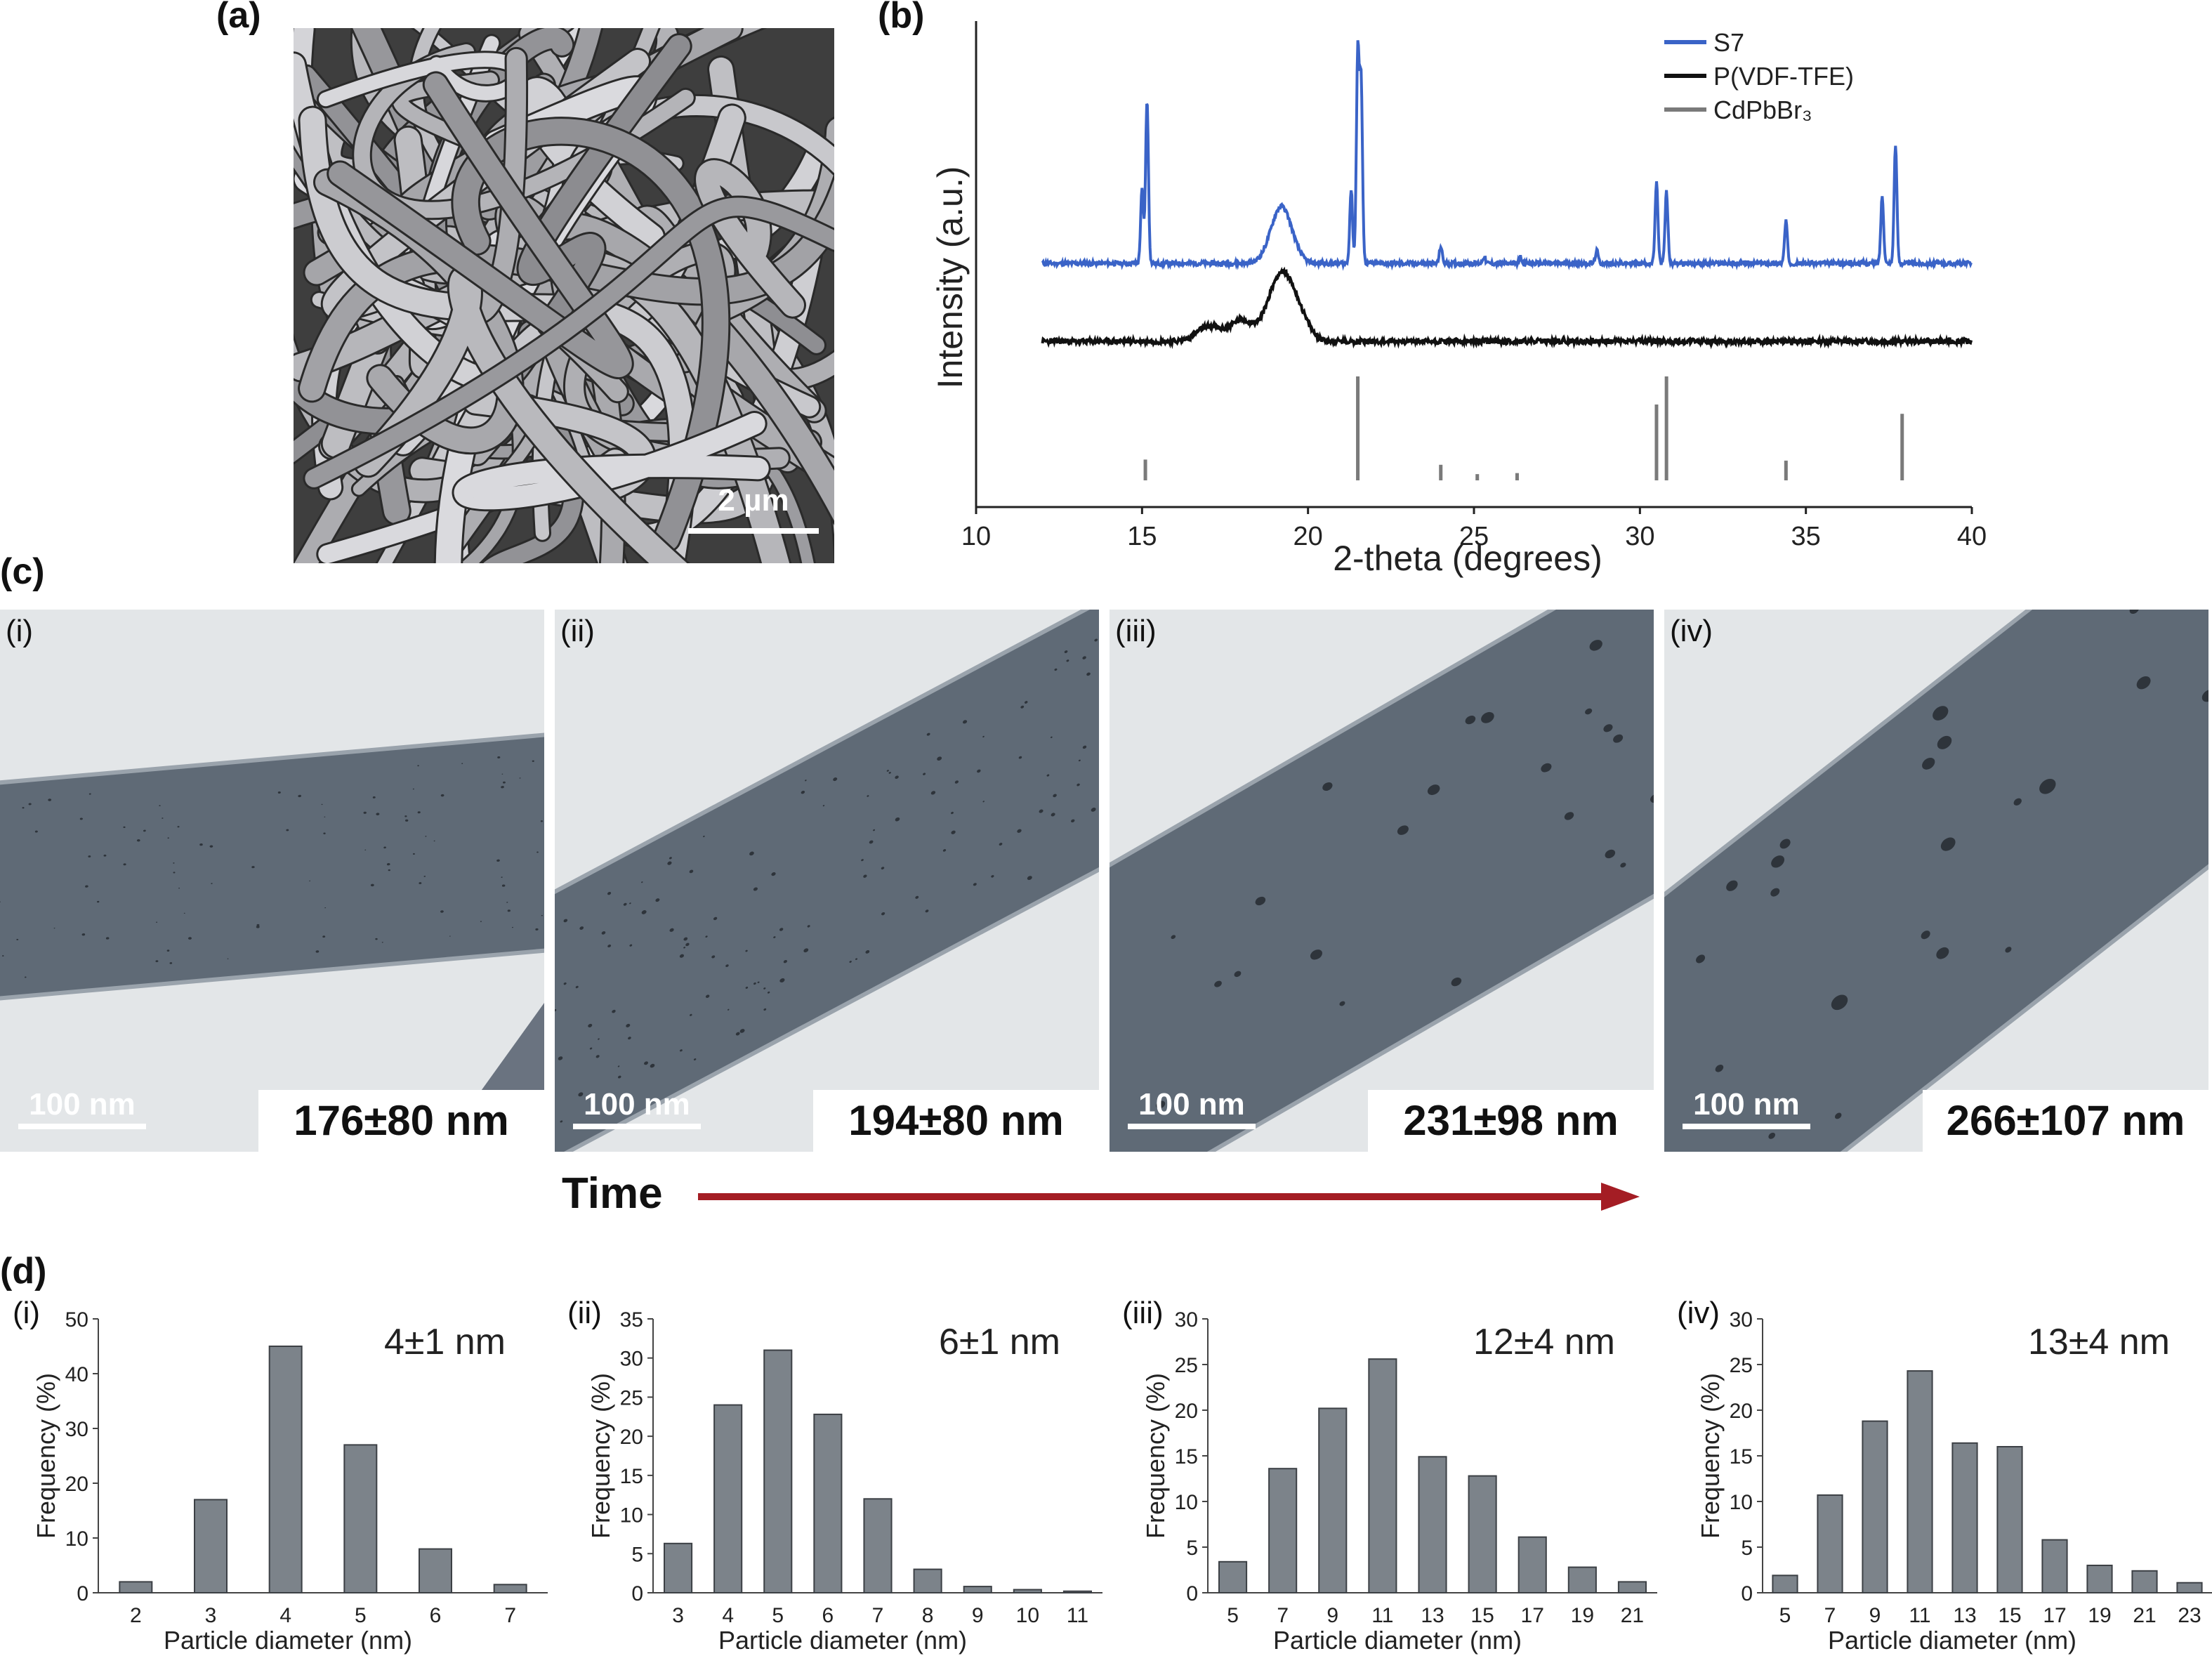 This screenshot has width=2212, height=1663. Describe the element at coordinates (1432, 1615) in the screenshot. I see `hist-x-tick-label: 13` at that location.